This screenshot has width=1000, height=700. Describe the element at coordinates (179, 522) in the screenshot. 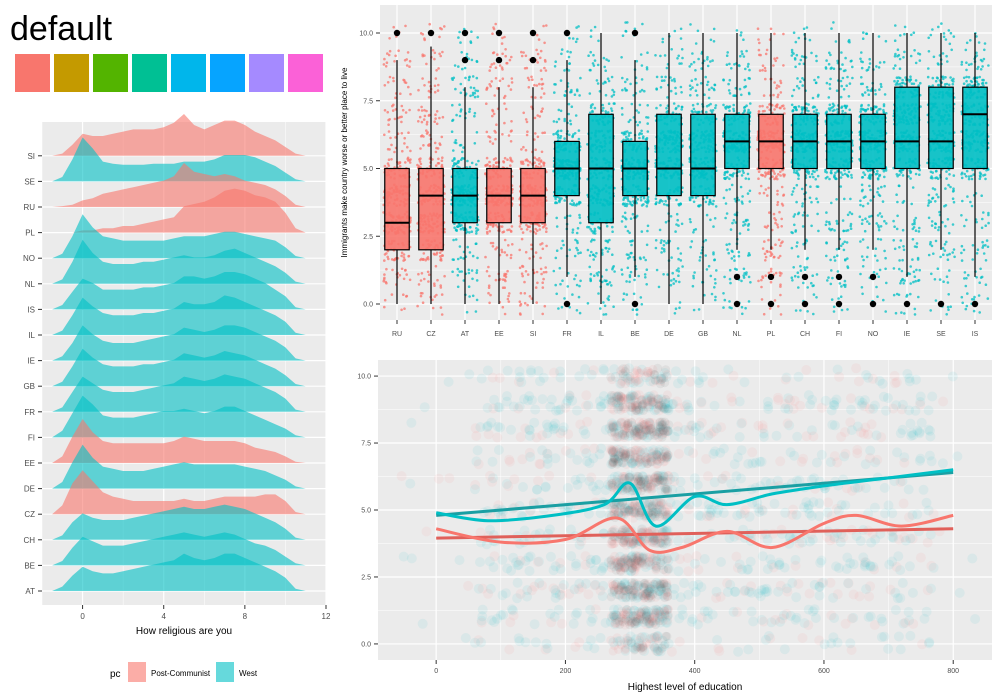

I see `density-ch` at that location.